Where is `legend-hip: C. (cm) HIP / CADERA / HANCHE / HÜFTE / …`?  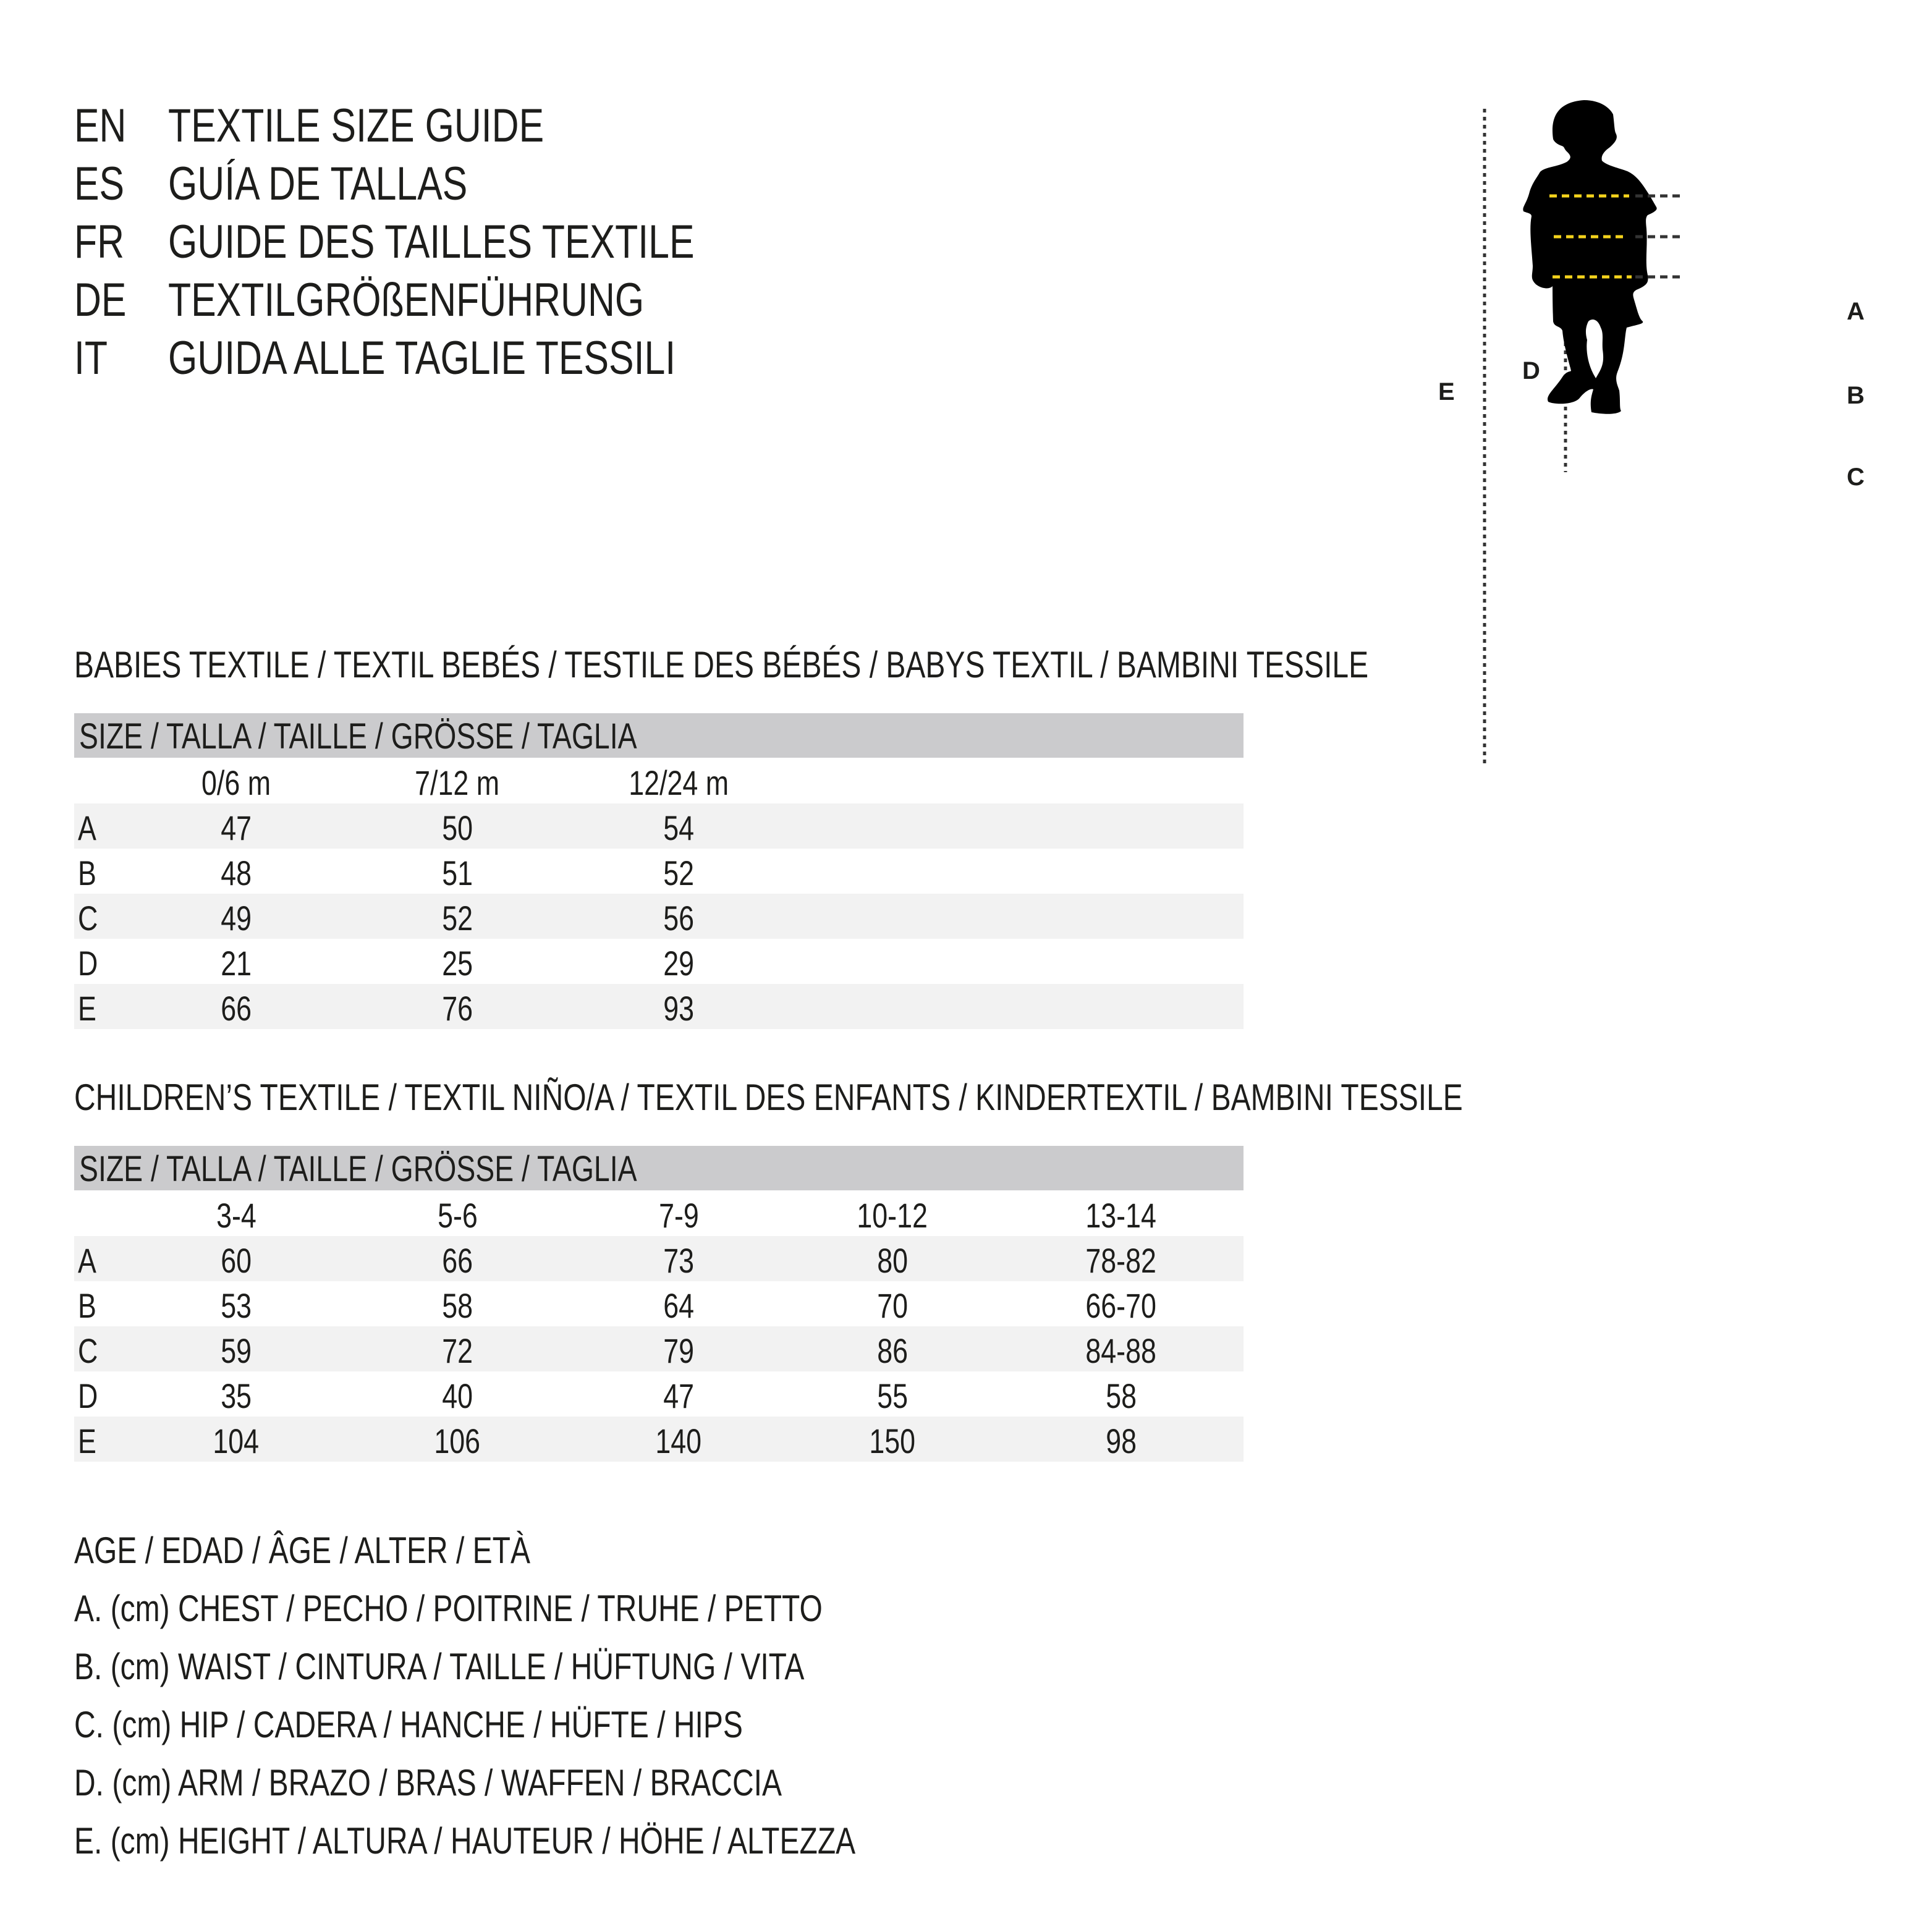
legend-hip: C. (cm) HIP / CADERA / HANCHE / HÜFTE / … is located at coordinates (408, 1724).